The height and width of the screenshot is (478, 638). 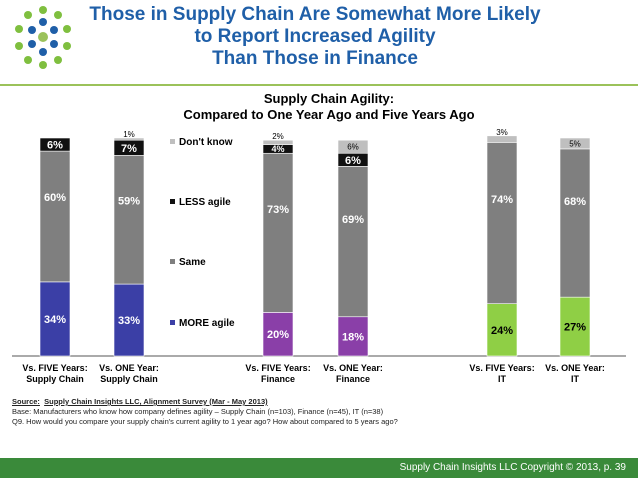 I want to click on slide-title-line-2: to Report Increased Agility, so click(x=315, y=36).